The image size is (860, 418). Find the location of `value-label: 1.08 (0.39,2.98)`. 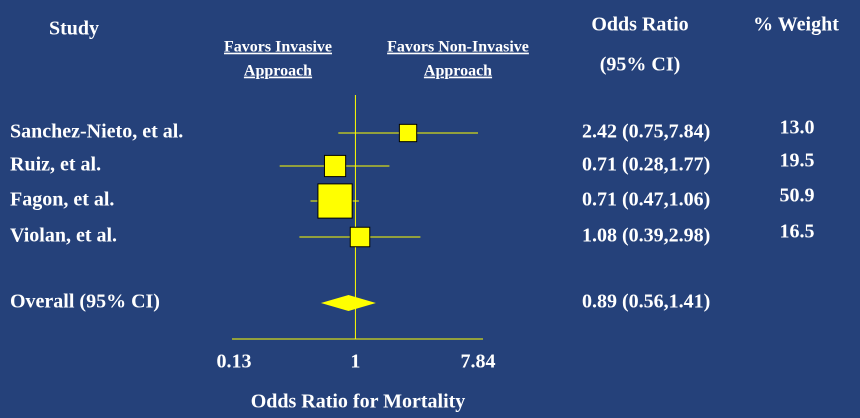

value-label: 1.08 (0.39,2.98) is located at coordinates (646, 236).